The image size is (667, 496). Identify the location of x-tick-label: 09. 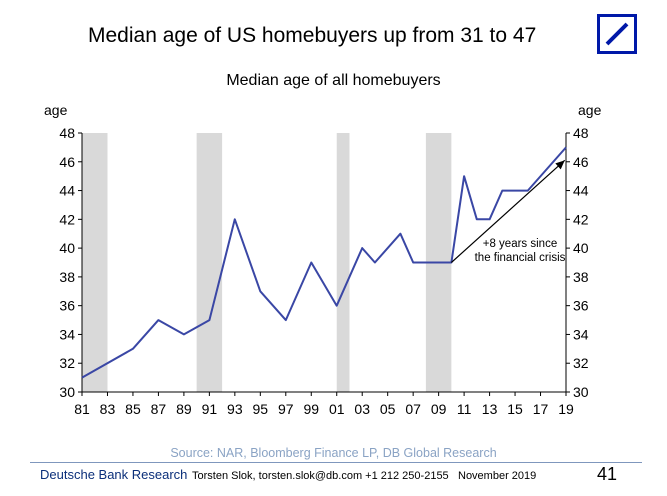
(439, 409).